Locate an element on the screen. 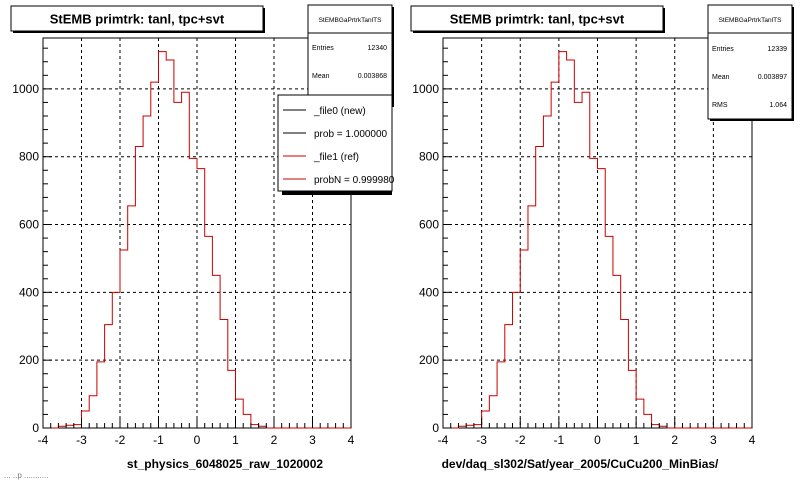  x-tick-label: -1 is located at coordinates (158, 440).